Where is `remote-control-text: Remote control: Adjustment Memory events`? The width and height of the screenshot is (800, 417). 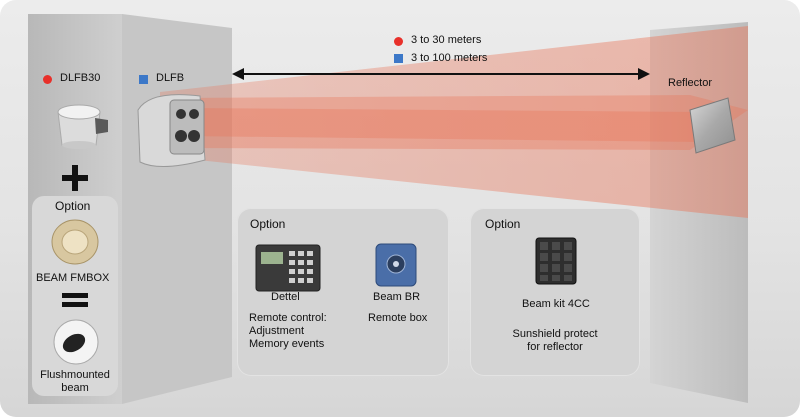 remote-control-text: Remote control: Adjustment Memory events is located at coordinates (288, 331).